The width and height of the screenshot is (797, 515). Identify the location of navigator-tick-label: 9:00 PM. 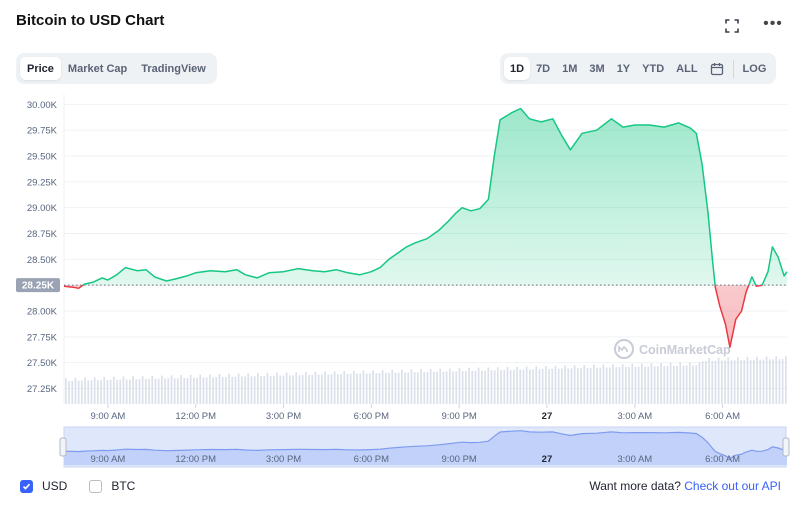
(458, 459).